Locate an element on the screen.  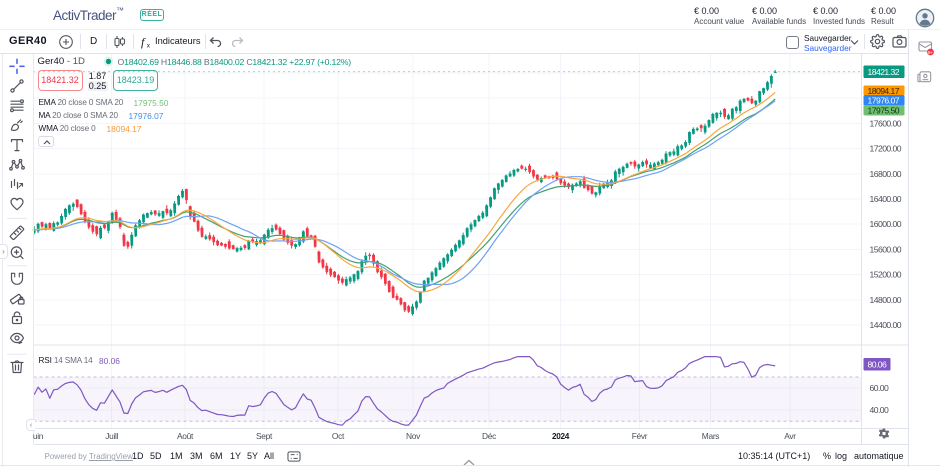
svg-text: 9+ is located at coordinates (931, 52).